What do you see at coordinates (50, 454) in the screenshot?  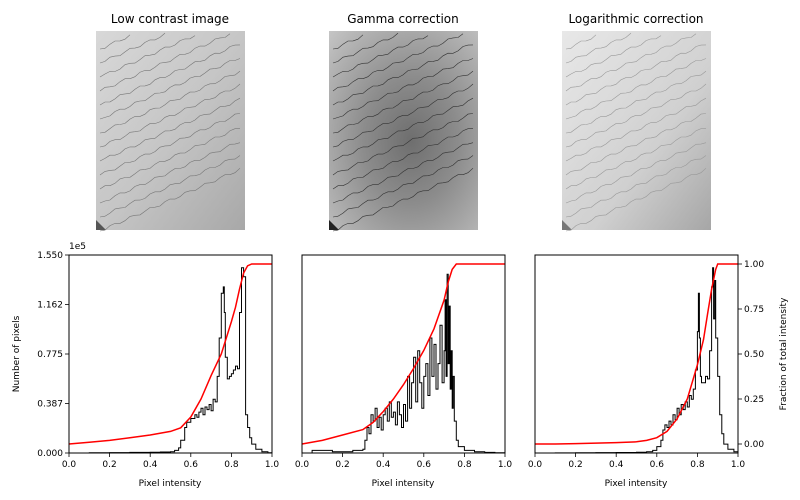 I see `y-tick-label: 0.000` at bounding box center [50, 454].